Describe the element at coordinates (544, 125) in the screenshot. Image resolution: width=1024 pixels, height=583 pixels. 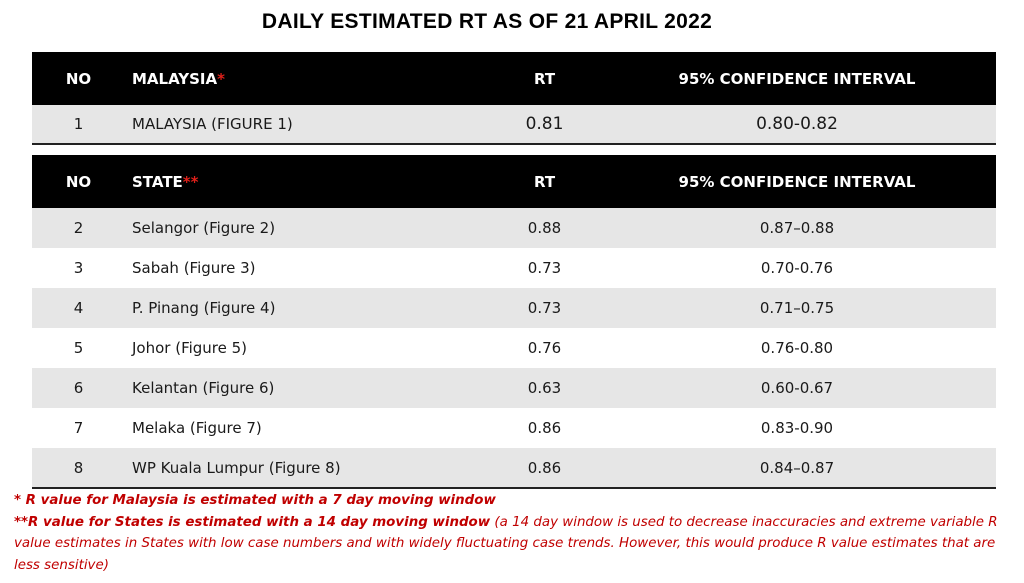
I see `row-rt: 0.81` at that location.